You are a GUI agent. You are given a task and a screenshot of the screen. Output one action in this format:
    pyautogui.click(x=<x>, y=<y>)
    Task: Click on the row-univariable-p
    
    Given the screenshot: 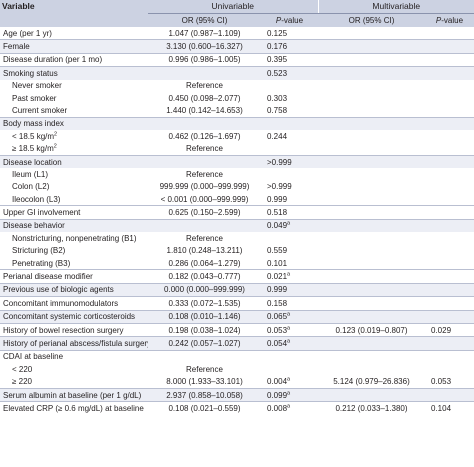 What is the action you would take?
    pyautogui.click(x=289, y=123)
    